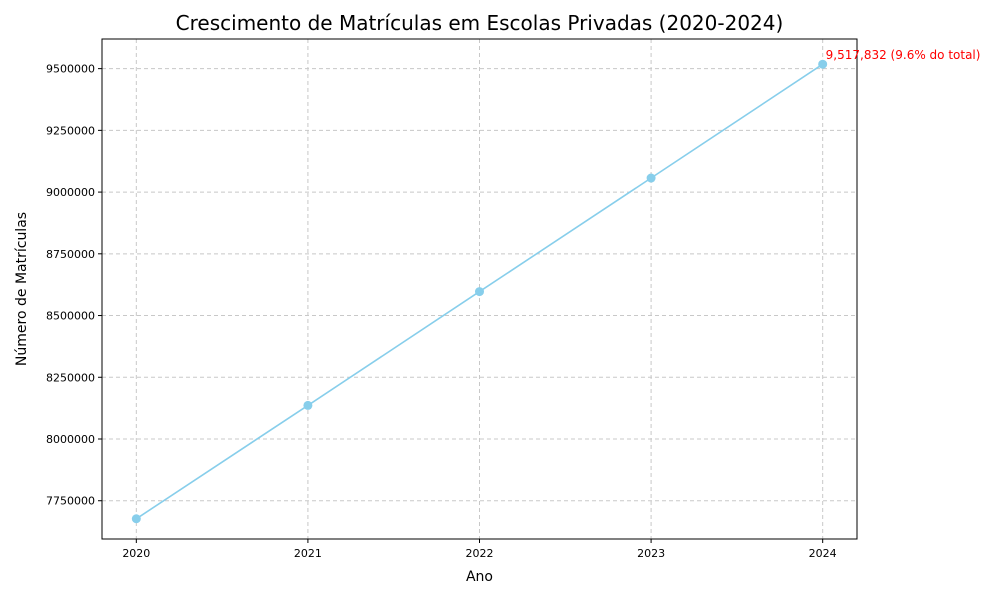  I want to click on x-tick-label: 2020, so click(136, 553).